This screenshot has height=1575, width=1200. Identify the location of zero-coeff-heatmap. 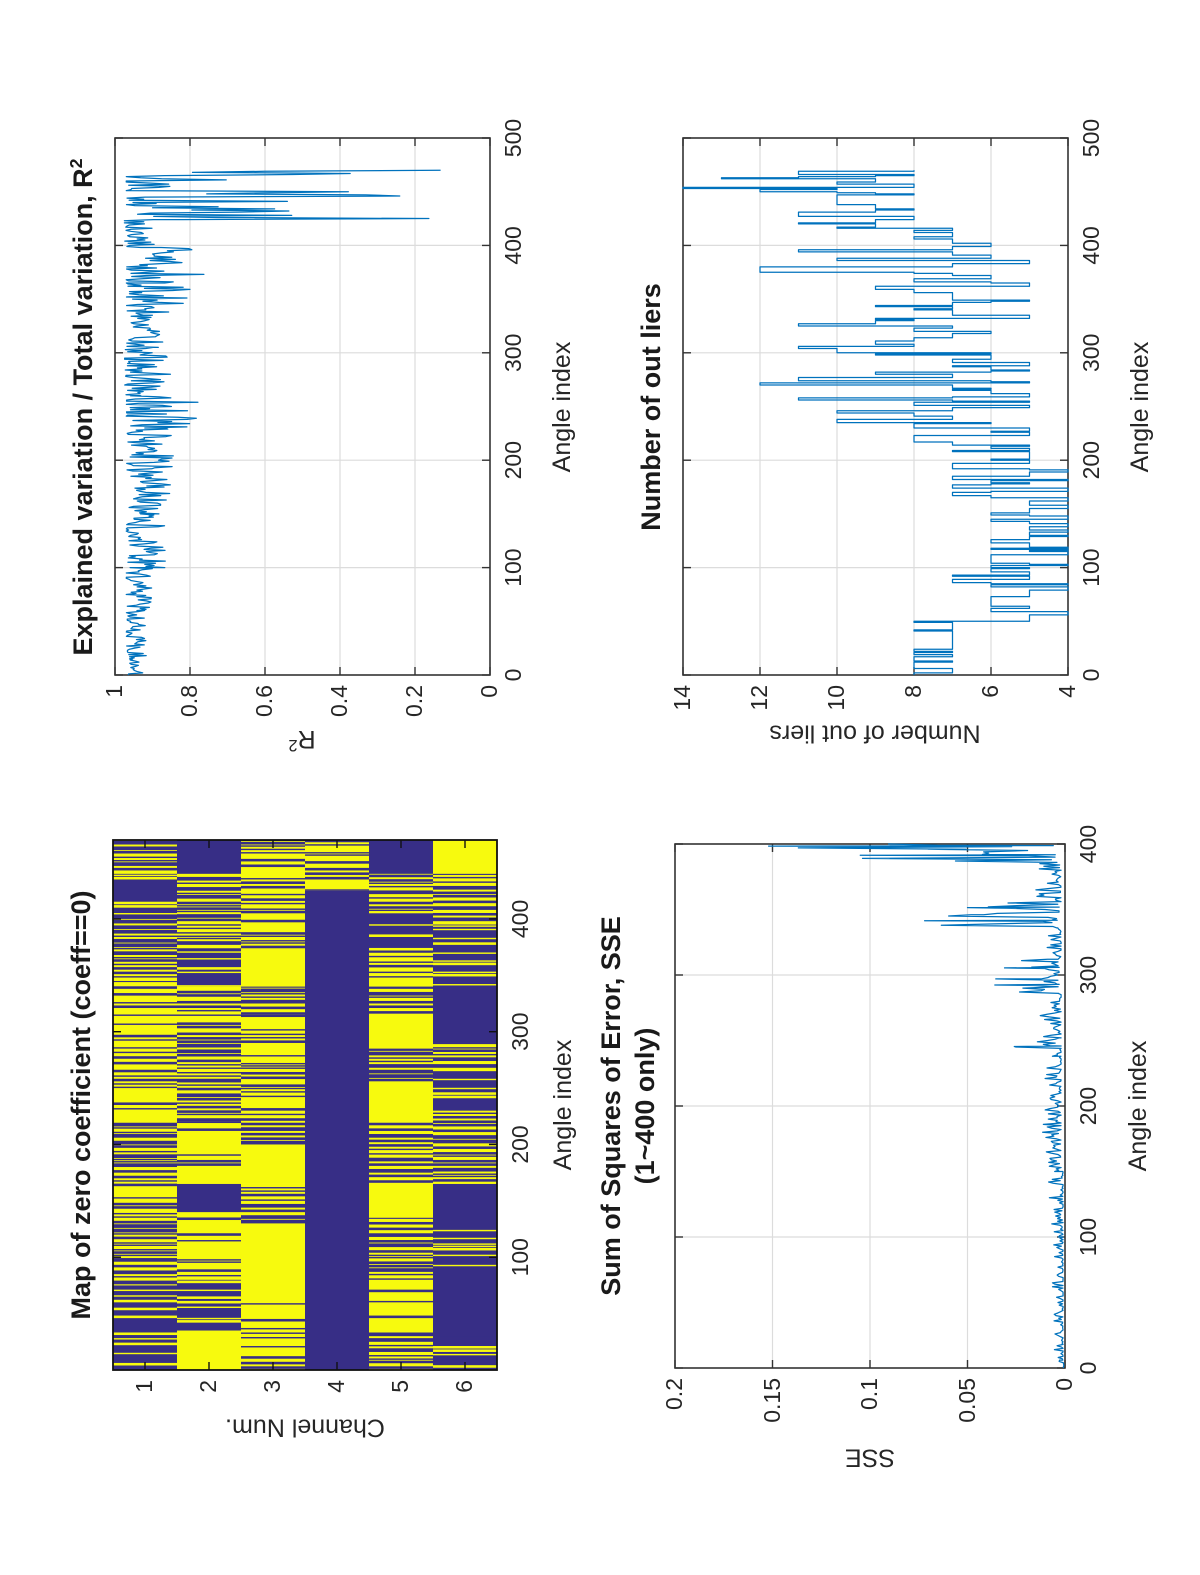
(305, 1105).